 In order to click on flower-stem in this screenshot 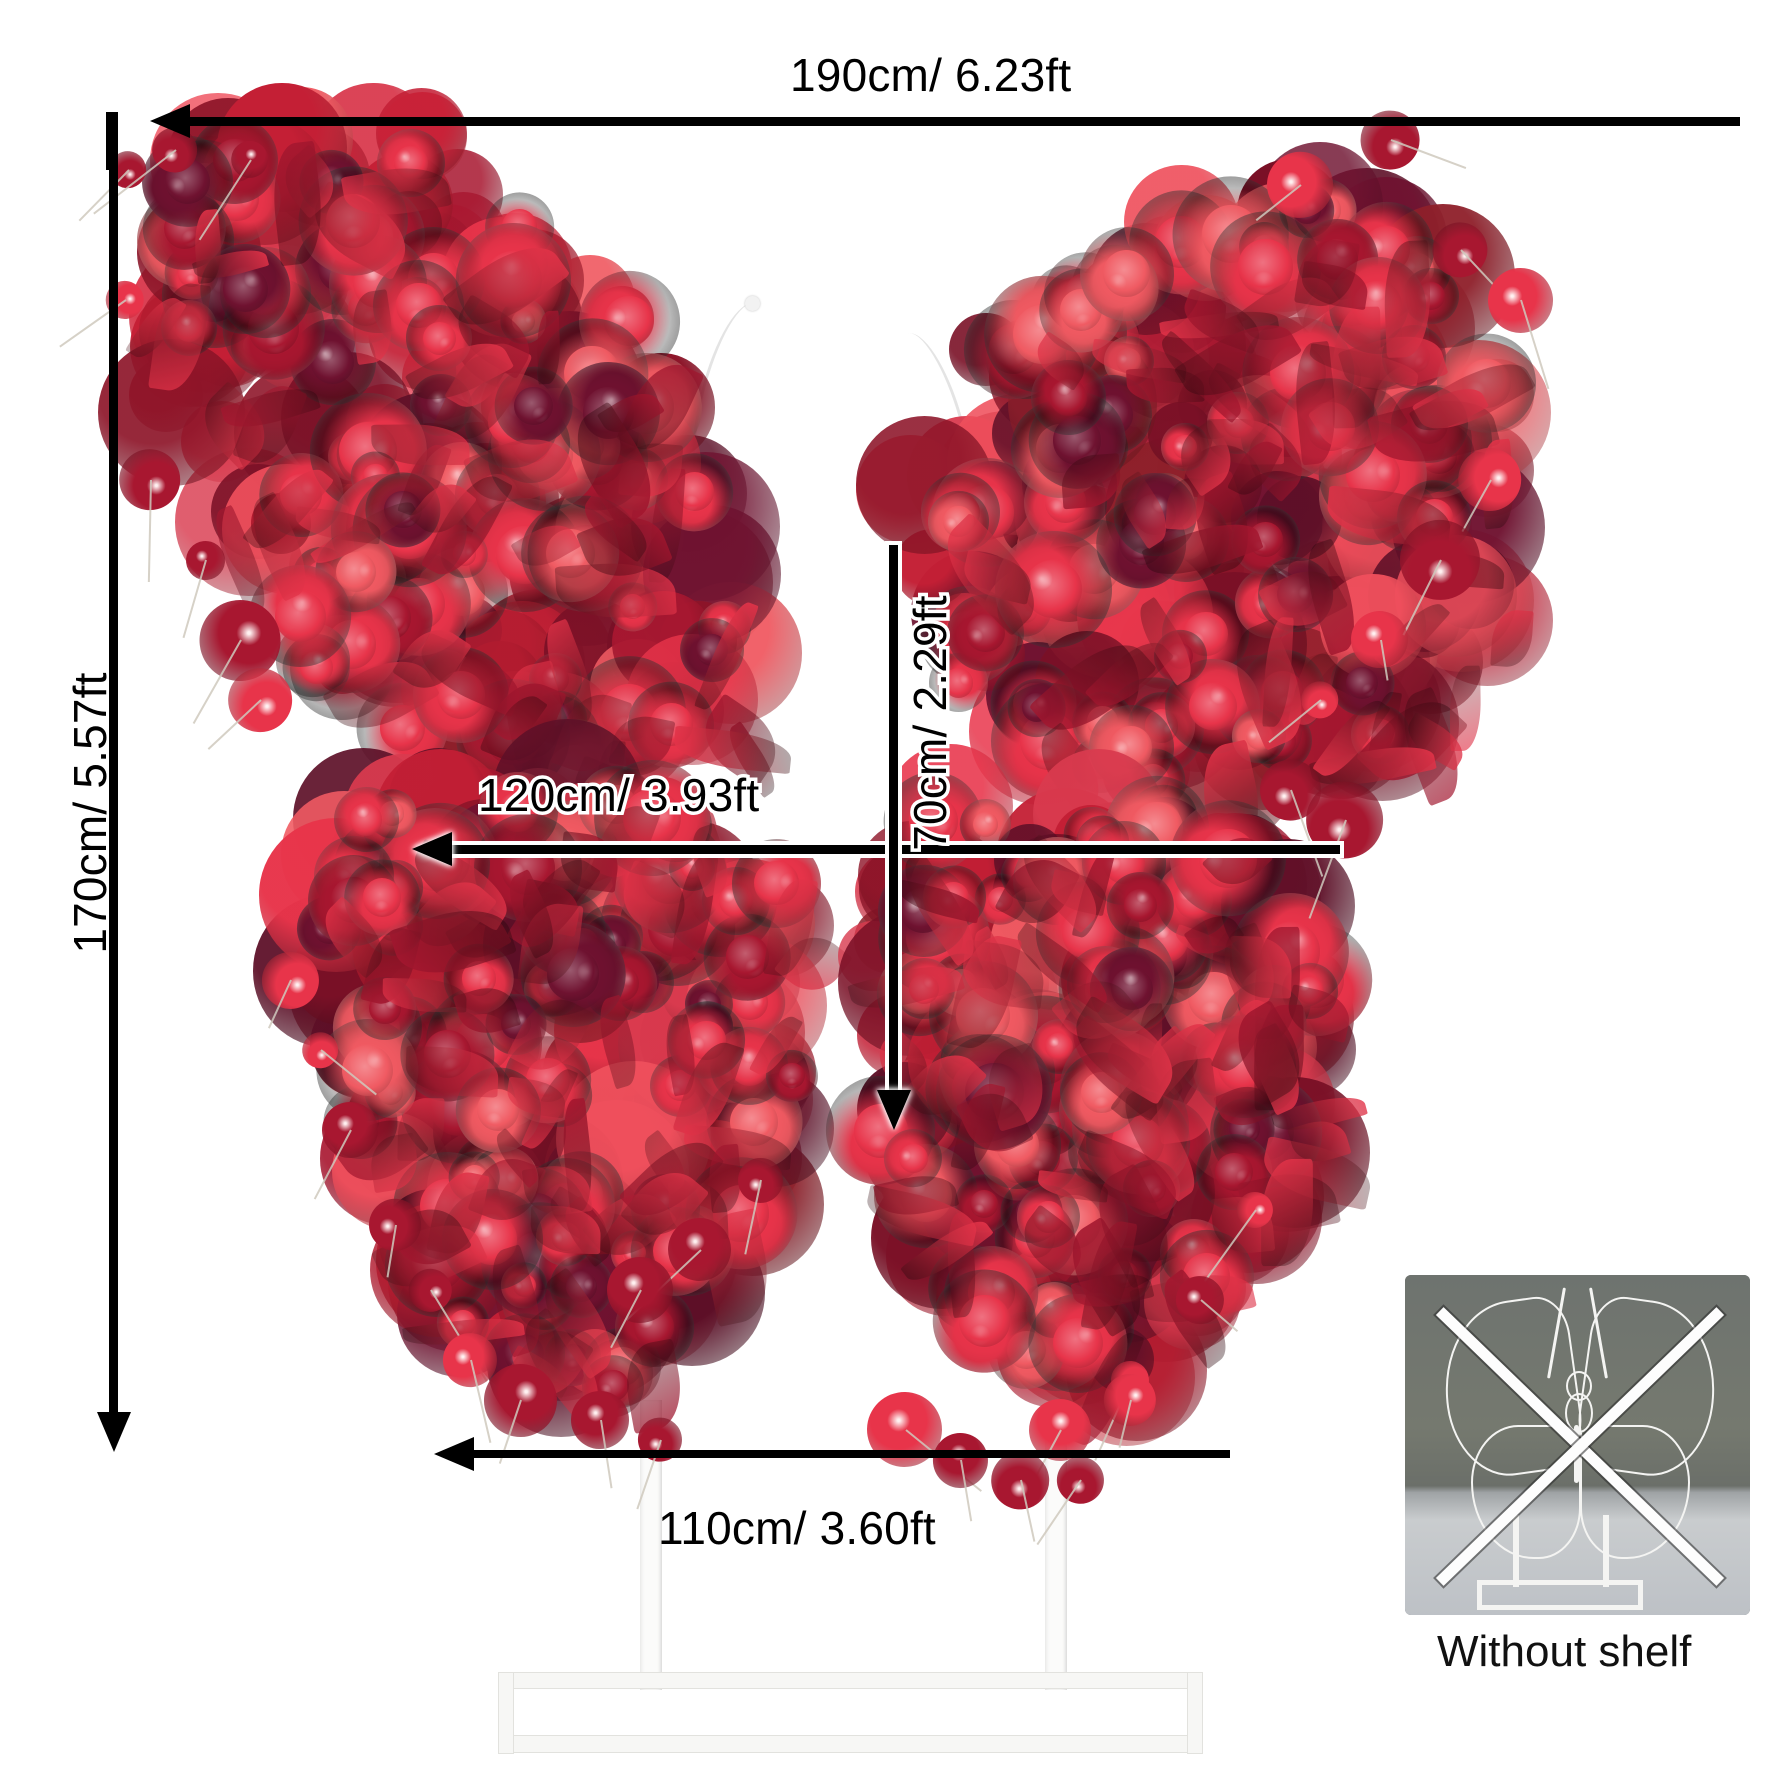, I will do `click(104, 195)`.